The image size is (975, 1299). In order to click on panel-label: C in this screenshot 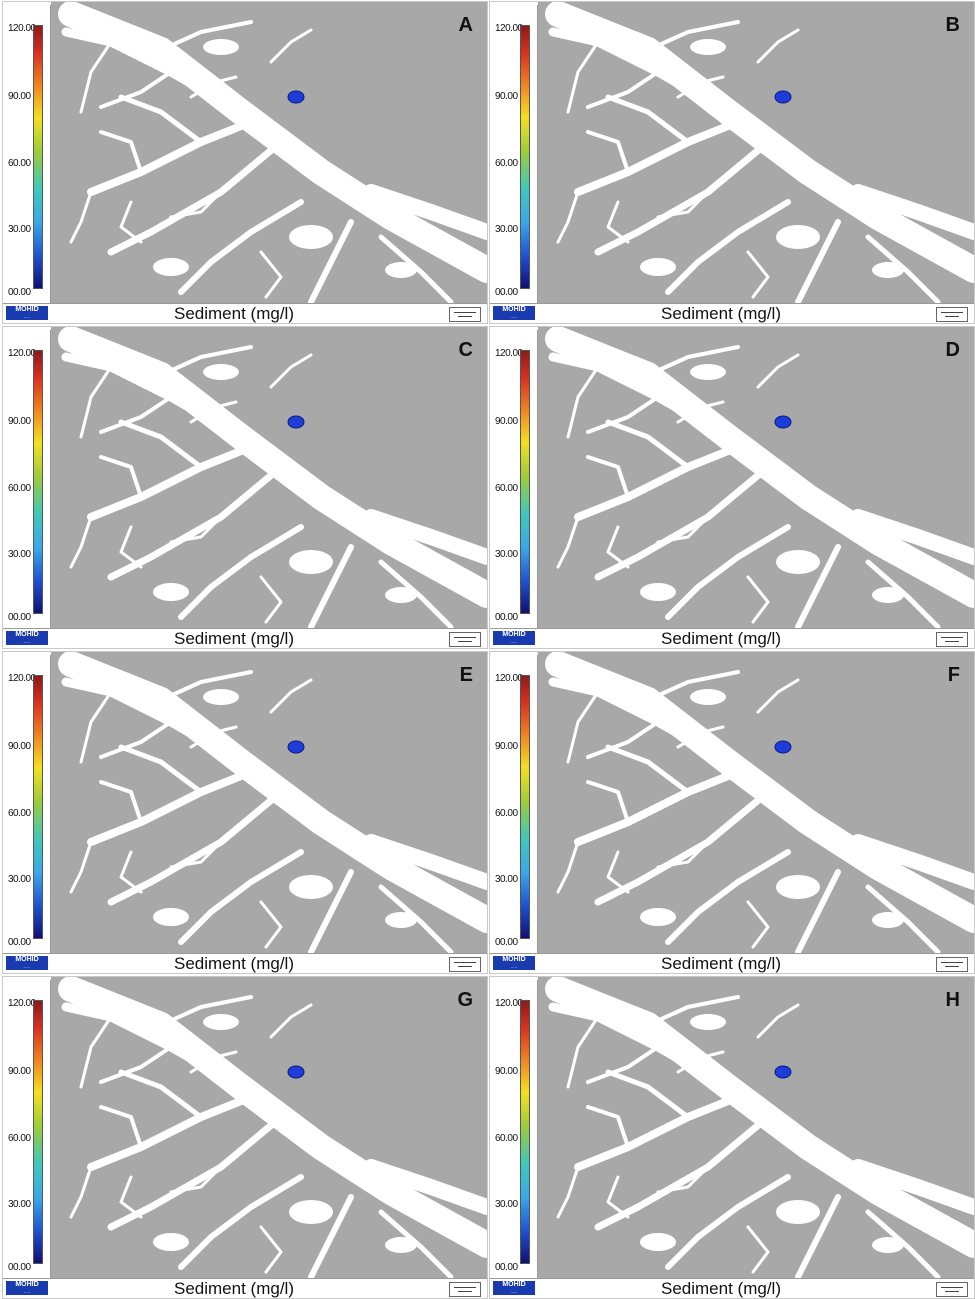, I will do `click(465, 350)`.